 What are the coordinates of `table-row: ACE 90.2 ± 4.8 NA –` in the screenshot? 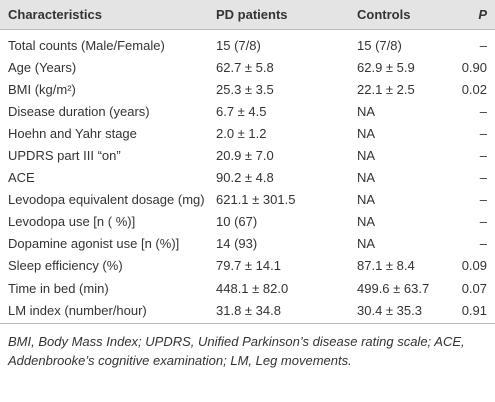 It's located at (247, 178).